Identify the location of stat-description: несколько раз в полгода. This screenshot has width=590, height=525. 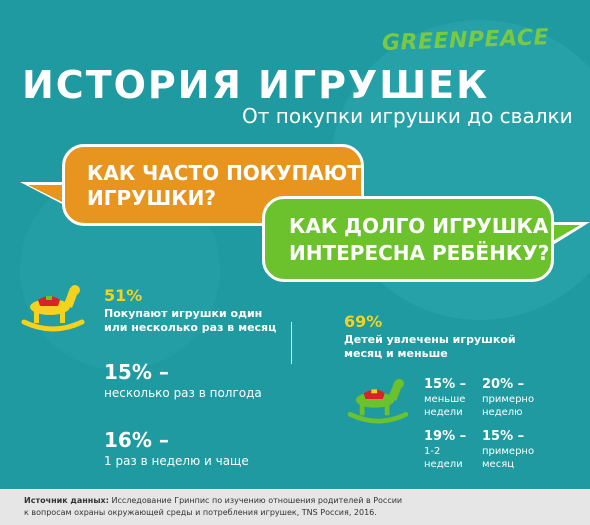
(183, 393).